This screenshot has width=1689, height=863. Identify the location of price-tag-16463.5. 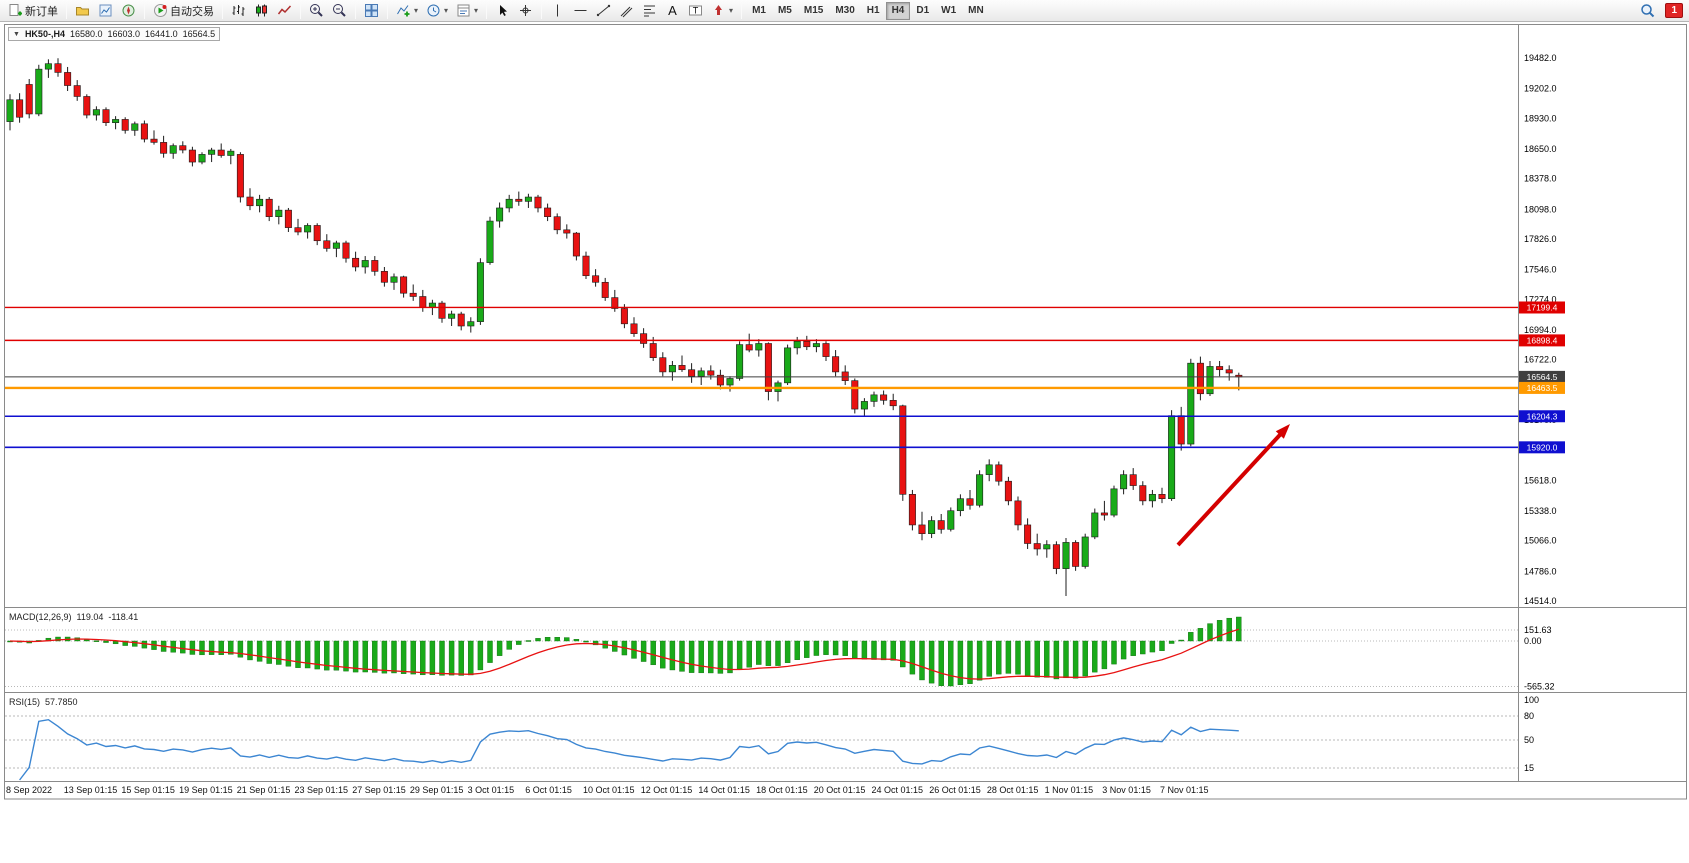
(1542, 387).